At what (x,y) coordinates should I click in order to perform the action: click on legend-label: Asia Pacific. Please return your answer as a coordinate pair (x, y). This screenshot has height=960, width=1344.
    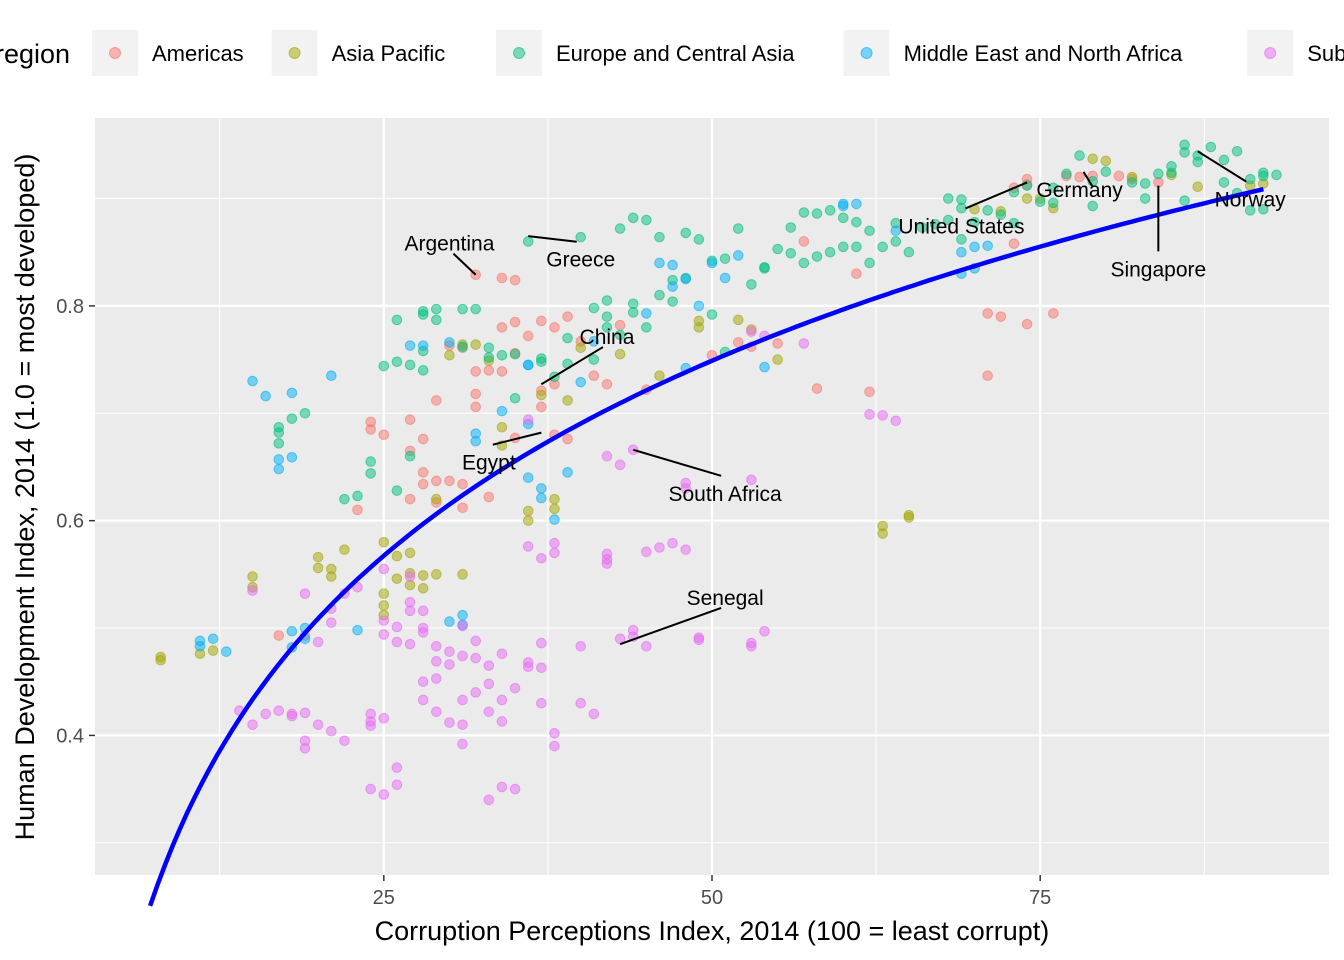
    Looking at the image, I should click on (389, 53).